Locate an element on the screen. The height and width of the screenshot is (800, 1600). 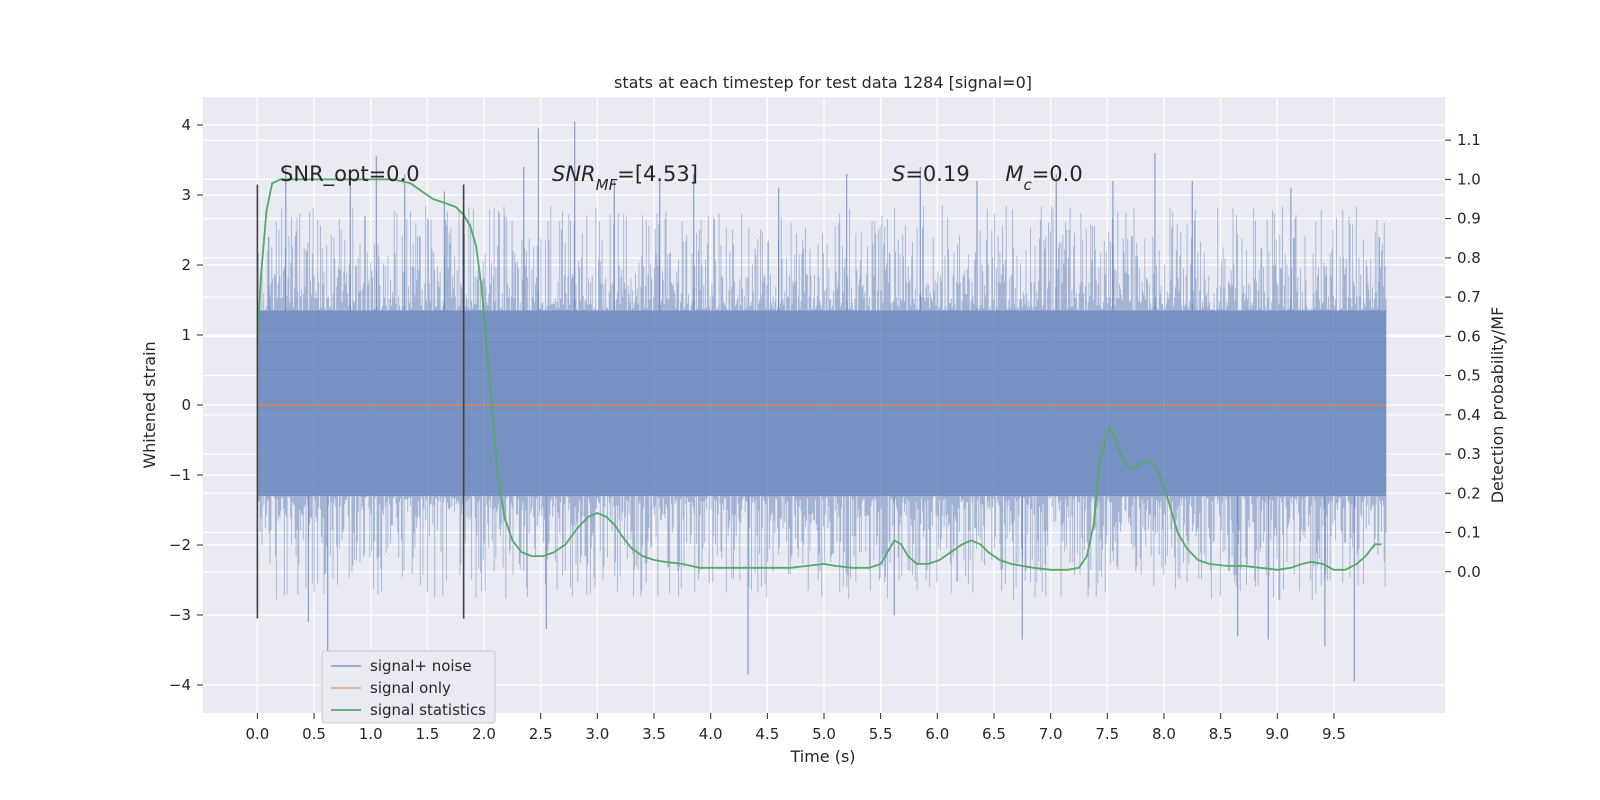
y-tick-label: 0 is located at coordinates (186, 405).